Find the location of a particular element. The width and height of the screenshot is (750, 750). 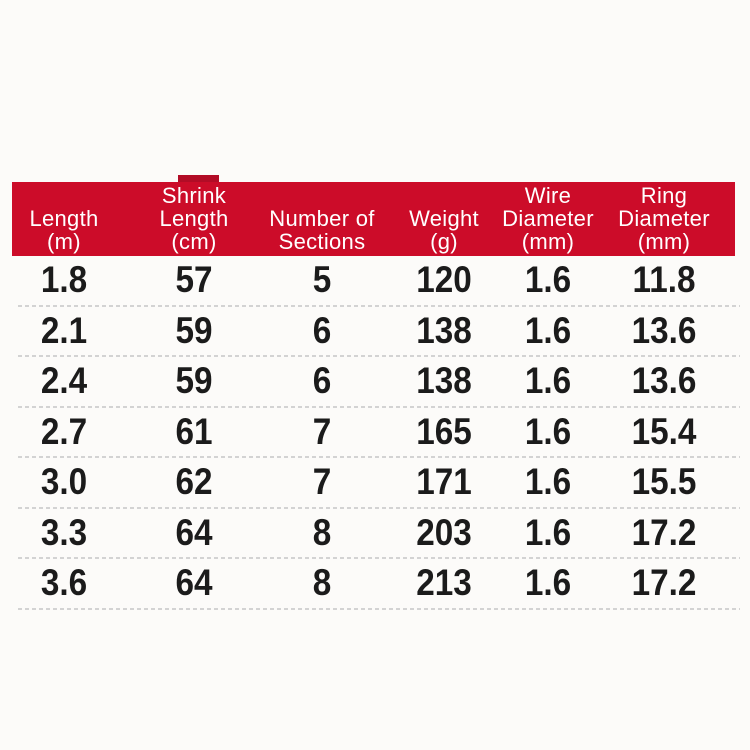

table-row: 2.7 61 7 165 1.6 15.4 is located at coordinates (375, 433).